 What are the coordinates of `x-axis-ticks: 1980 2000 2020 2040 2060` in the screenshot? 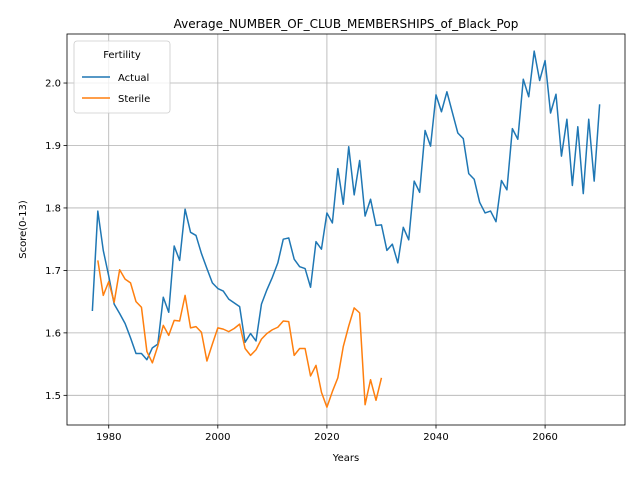 It's located at (327, 434).